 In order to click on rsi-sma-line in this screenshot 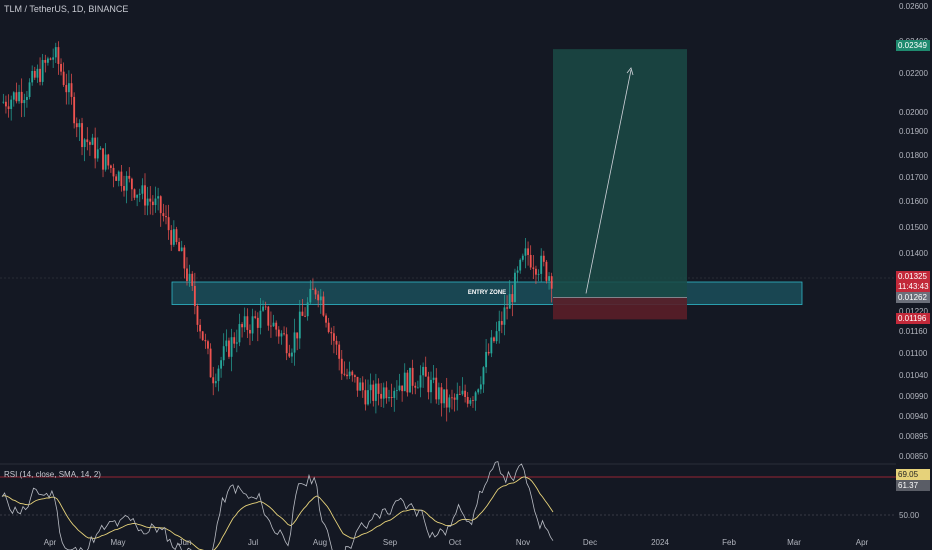, I will do `click(277, 513)`.